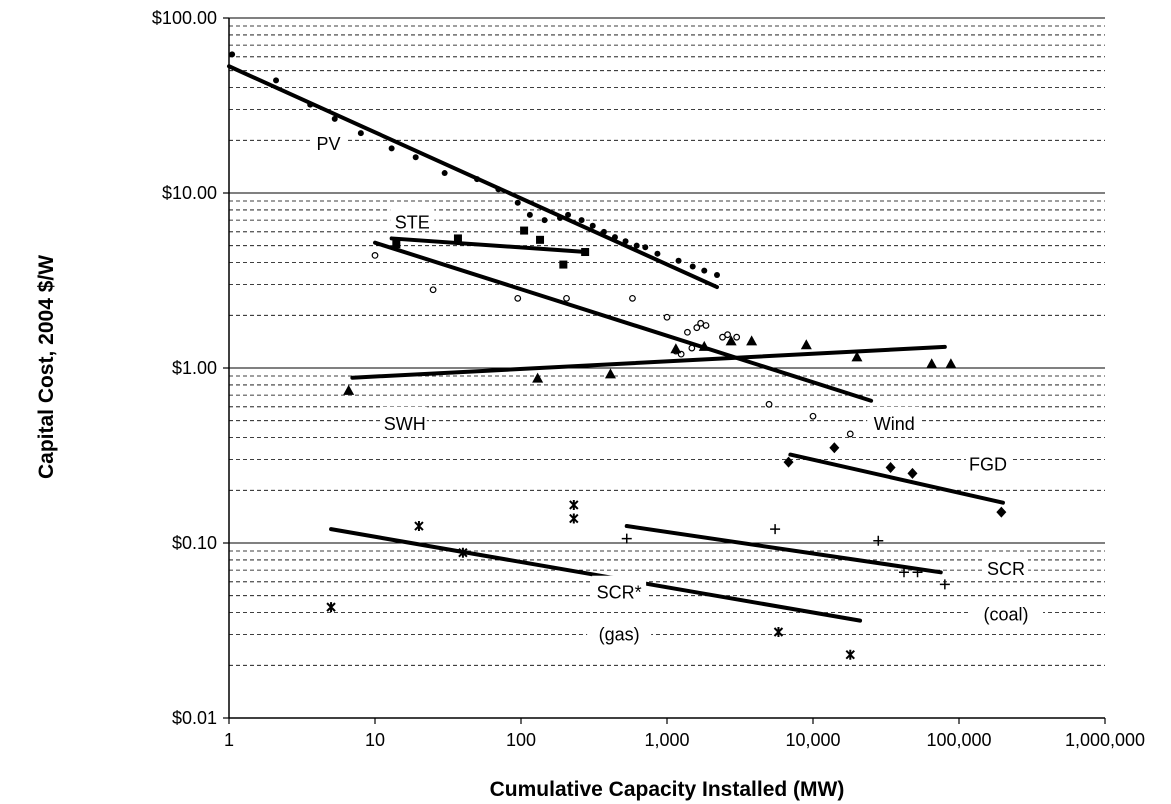  What do you see at coordinates (1006, 615) in the screenshot?
I see `series-label: (coal)` at bounding box center [1006, 615].